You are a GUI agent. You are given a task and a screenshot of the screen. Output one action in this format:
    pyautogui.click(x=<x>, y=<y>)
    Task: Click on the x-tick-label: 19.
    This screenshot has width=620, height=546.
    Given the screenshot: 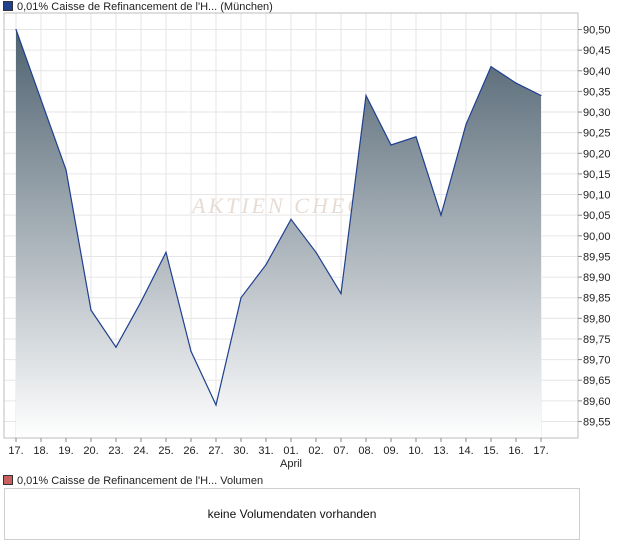 What is the action you would take?
    pyautogui.click(x=65, y=451)
    